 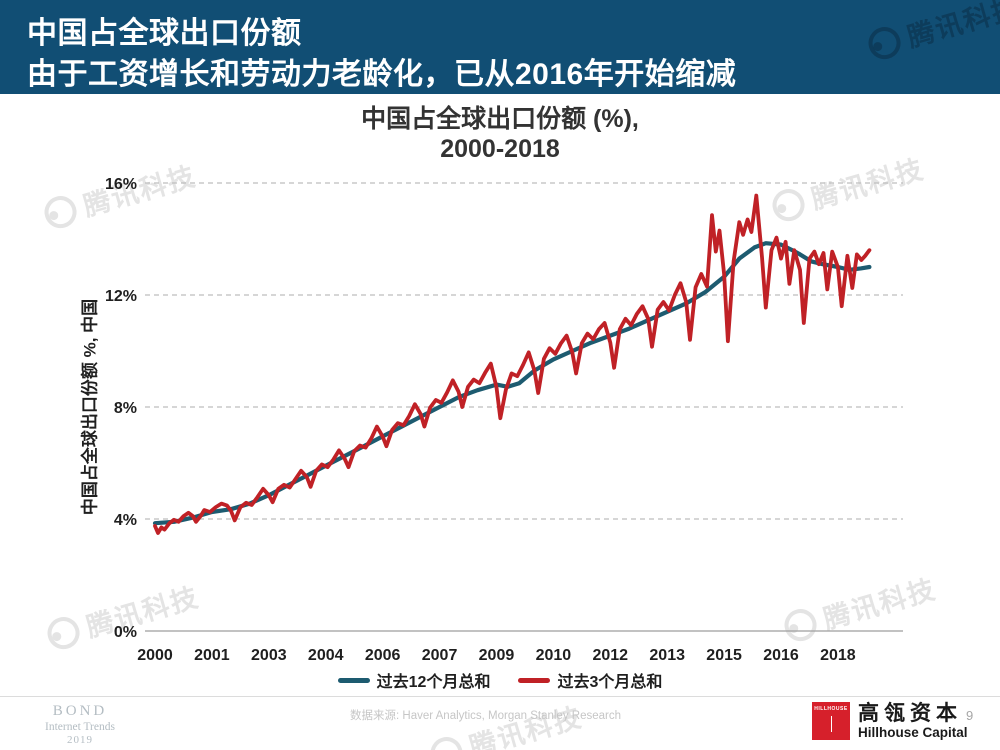 I want to click on chart-title-line2: 2000-2018, so click(x=500, y=149).